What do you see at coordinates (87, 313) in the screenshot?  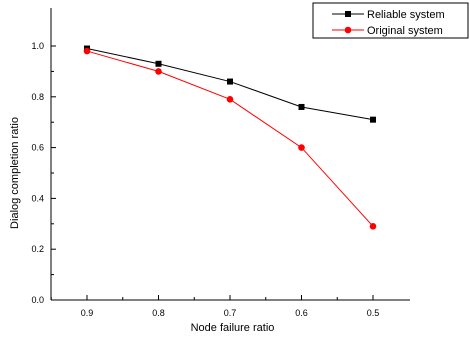 I see `x-tick-label: 0.9` at bounding box center [87, 313].